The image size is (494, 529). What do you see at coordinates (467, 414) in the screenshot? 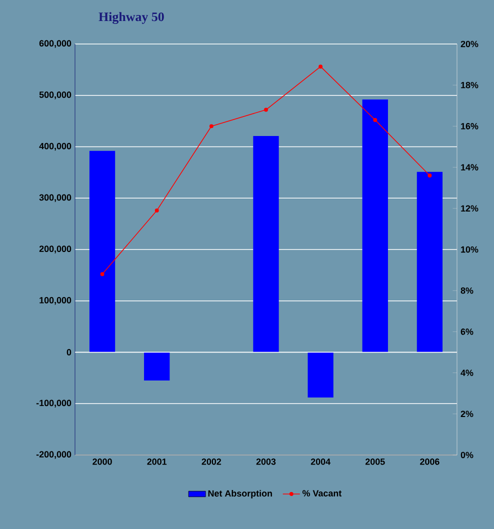
I see `y2-tick-label: 2%` at bounding box center [467, 414].